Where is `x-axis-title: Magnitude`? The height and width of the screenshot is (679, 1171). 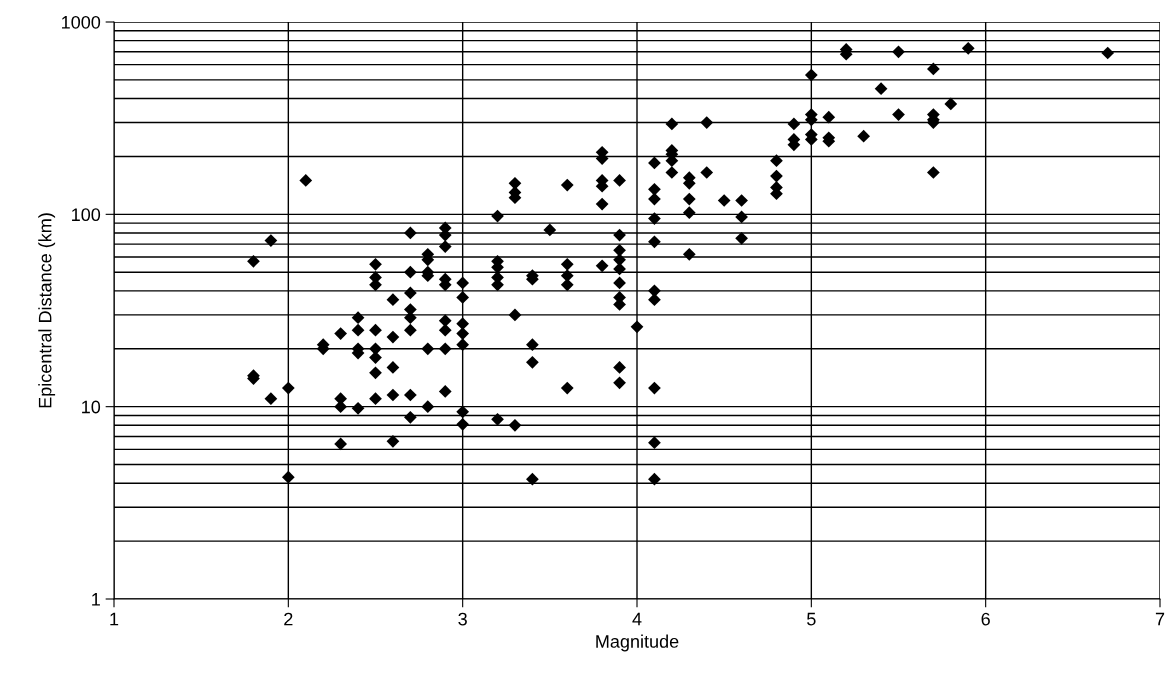 x-axis-title: Magnitude is located at coordinates (637, 643).